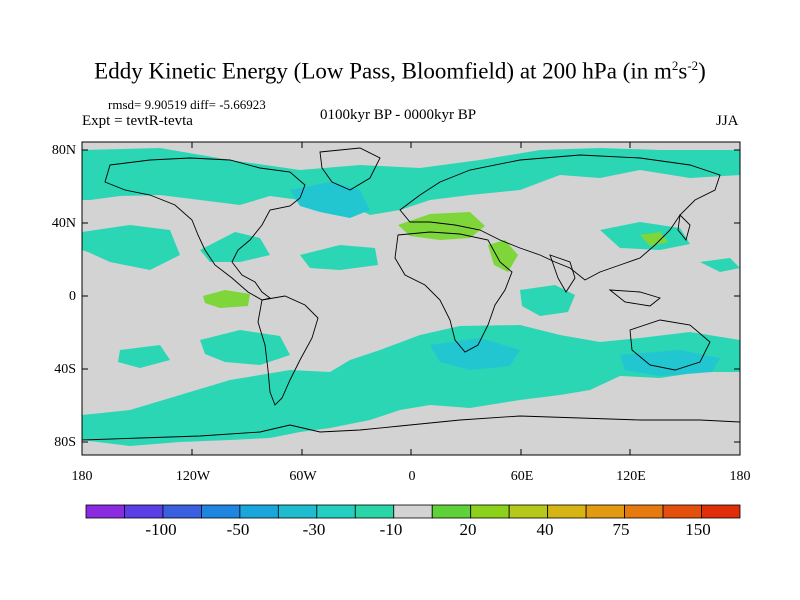 This screenshot has height=600, width=800. Describe the element at coordinates (391, 529) in the screenshot. I see `colorbar-label-neg10: -10` at that location.